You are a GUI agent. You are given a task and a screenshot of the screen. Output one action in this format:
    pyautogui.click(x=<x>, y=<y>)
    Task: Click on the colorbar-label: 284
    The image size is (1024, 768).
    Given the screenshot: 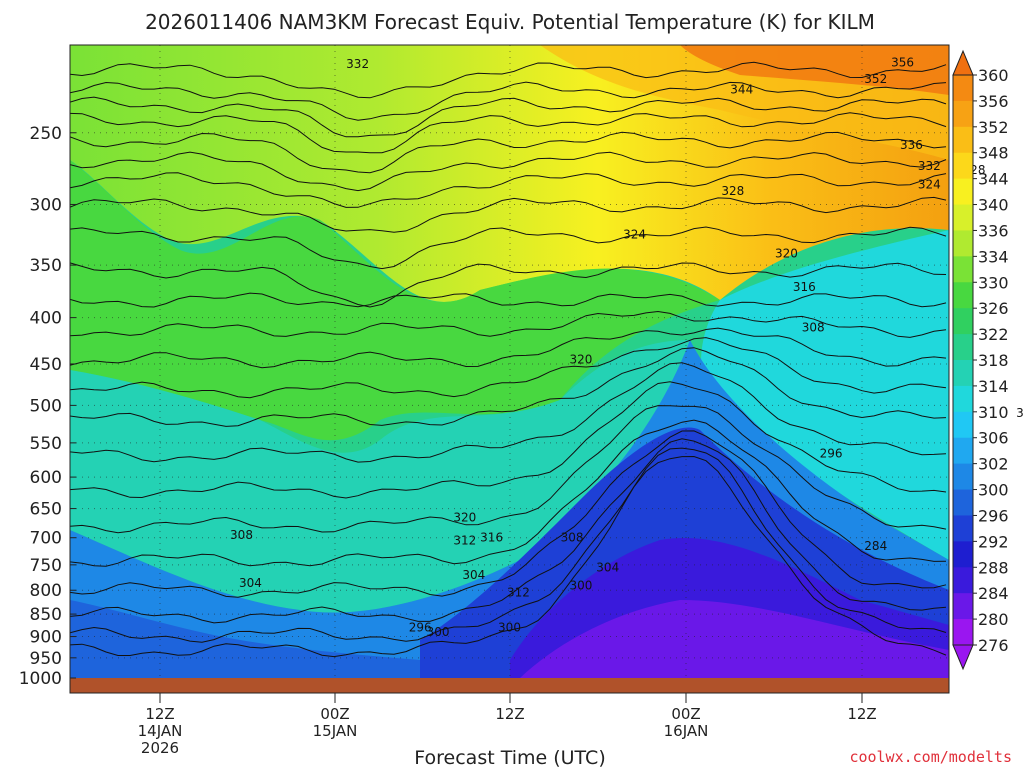 What is the action you would take?
    pyautogui.click(x=993, y=593)
    